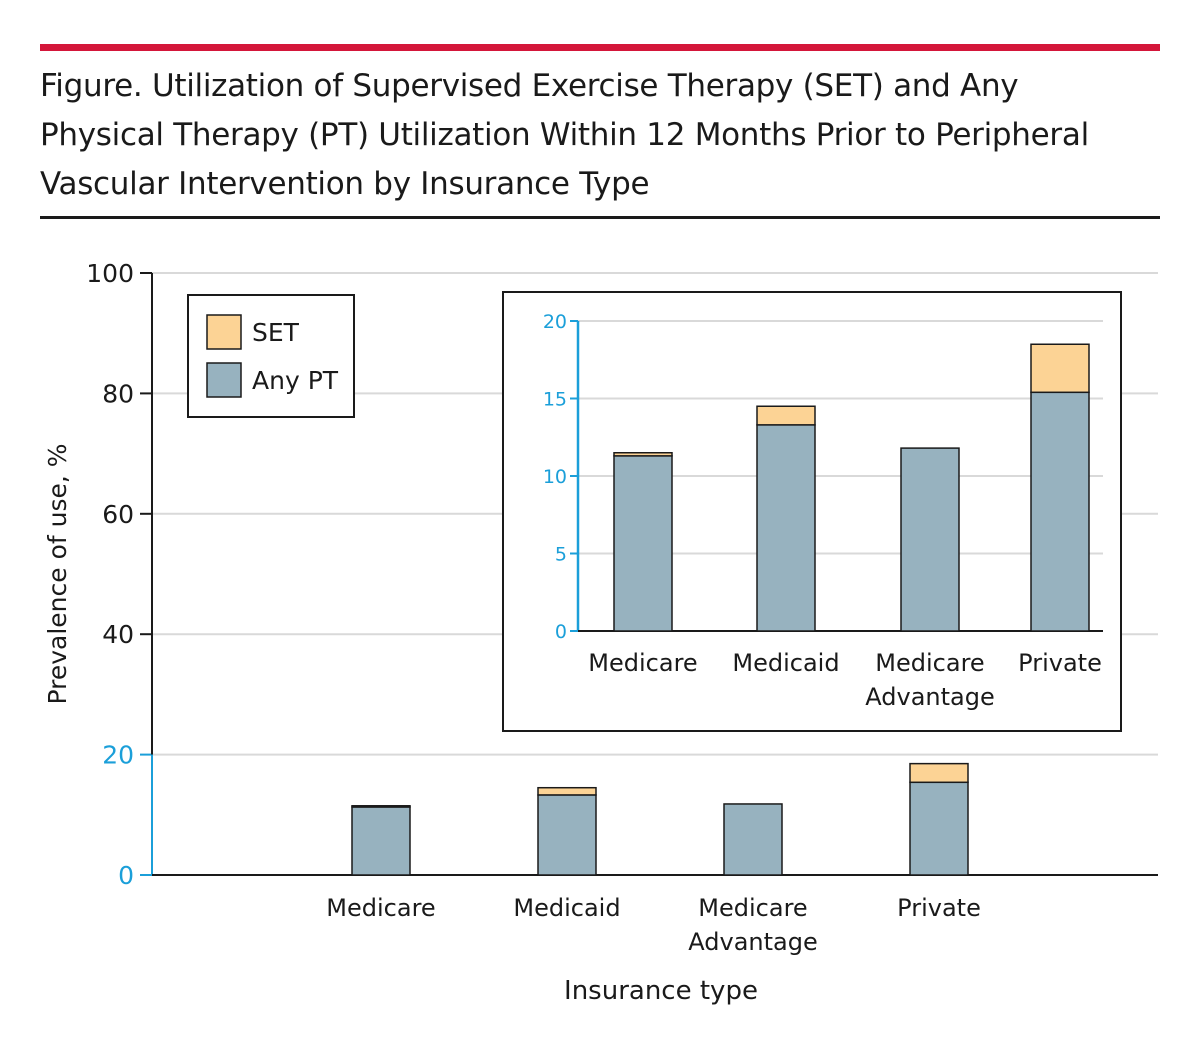 This screenshot has width=1200, height=1039. Describe the element at coordinates (661, 991) in the screenshot. I see `x-axis-title: Insurance type` at that location.